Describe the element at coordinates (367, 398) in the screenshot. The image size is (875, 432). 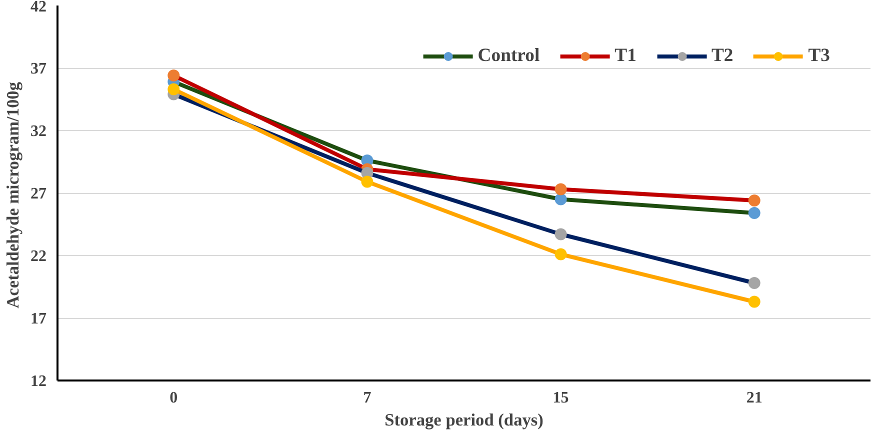
I see `x-tick-label: 7` at that location.